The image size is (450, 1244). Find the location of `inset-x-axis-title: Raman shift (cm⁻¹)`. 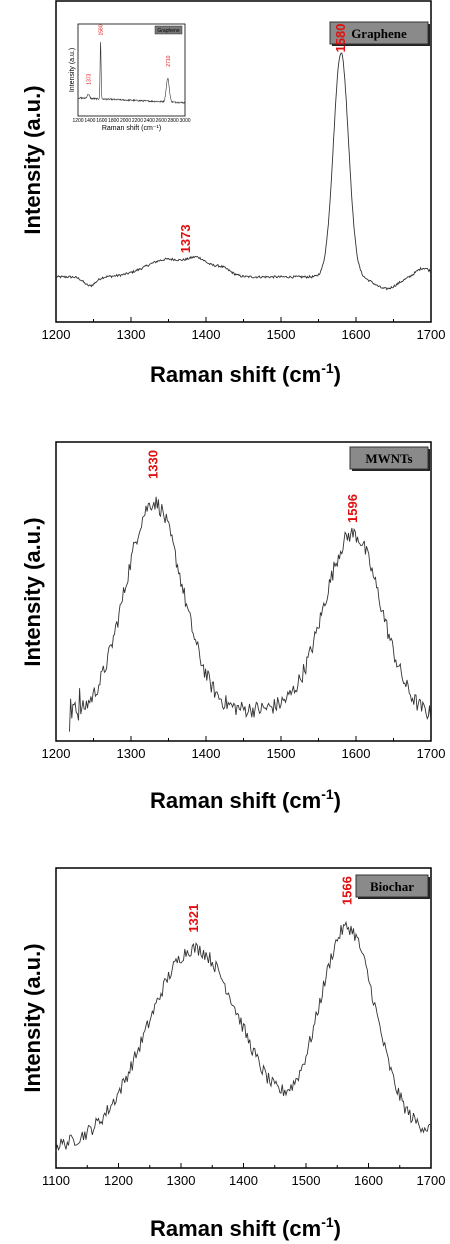

inset-x-axis-title: Raman shift (cm⁻¹) is located at coordinates (131, 128).